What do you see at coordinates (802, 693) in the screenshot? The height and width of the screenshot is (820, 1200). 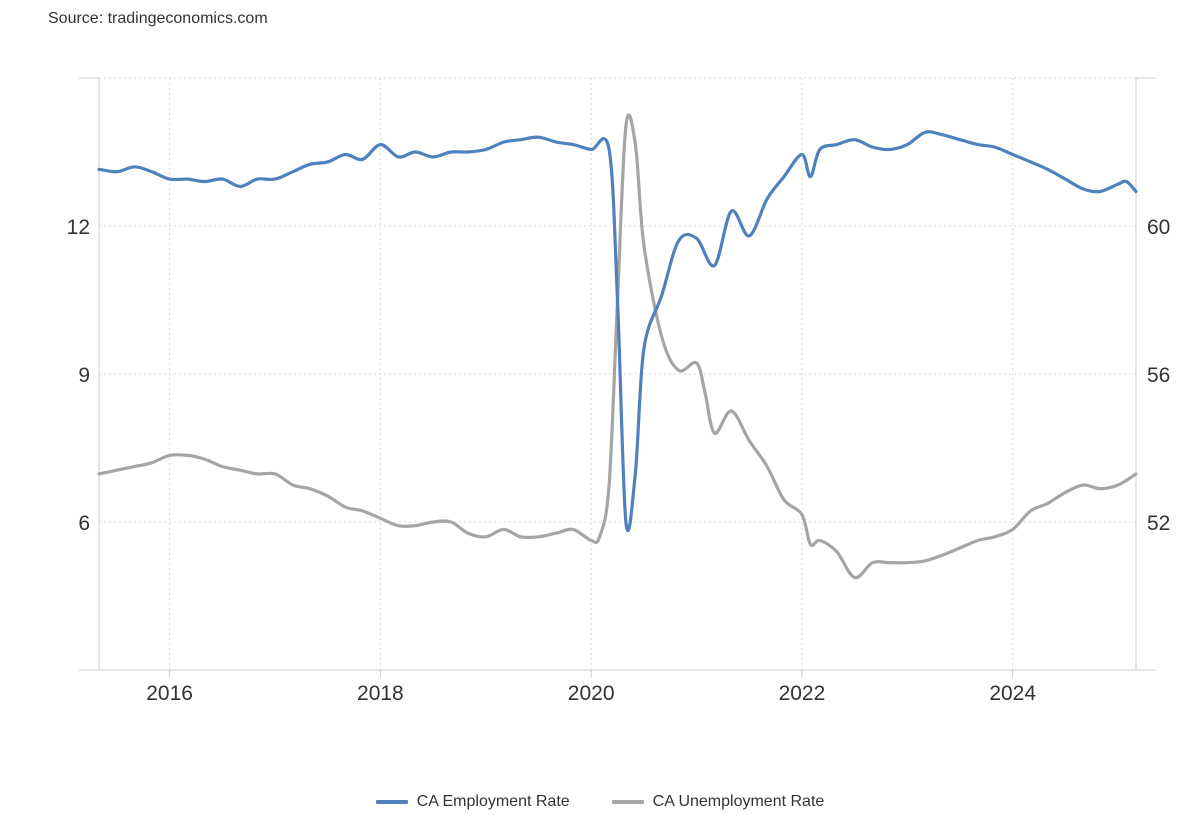 I see `x-tick-label: 2022` at bounding box center [802, 693].